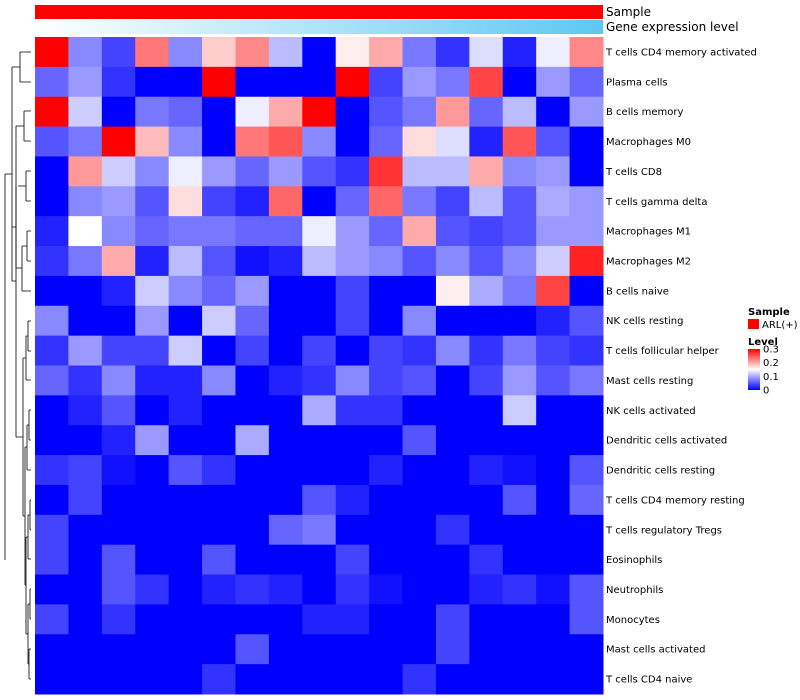 The image size is (800, 700). I want to click on row-label: Monocytes, so click(633, 620).